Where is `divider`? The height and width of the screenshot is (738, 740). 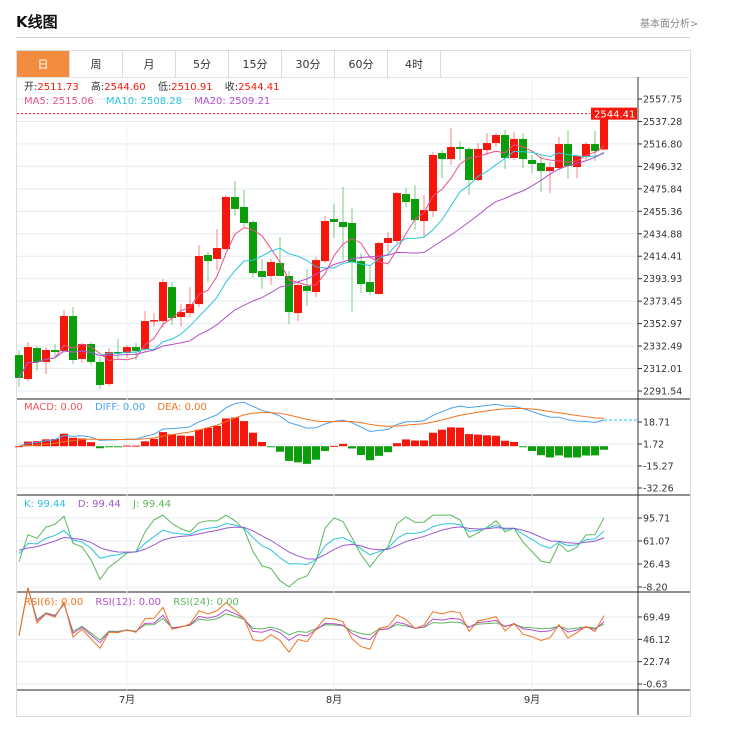 divider is located at coordinates (353, 37).